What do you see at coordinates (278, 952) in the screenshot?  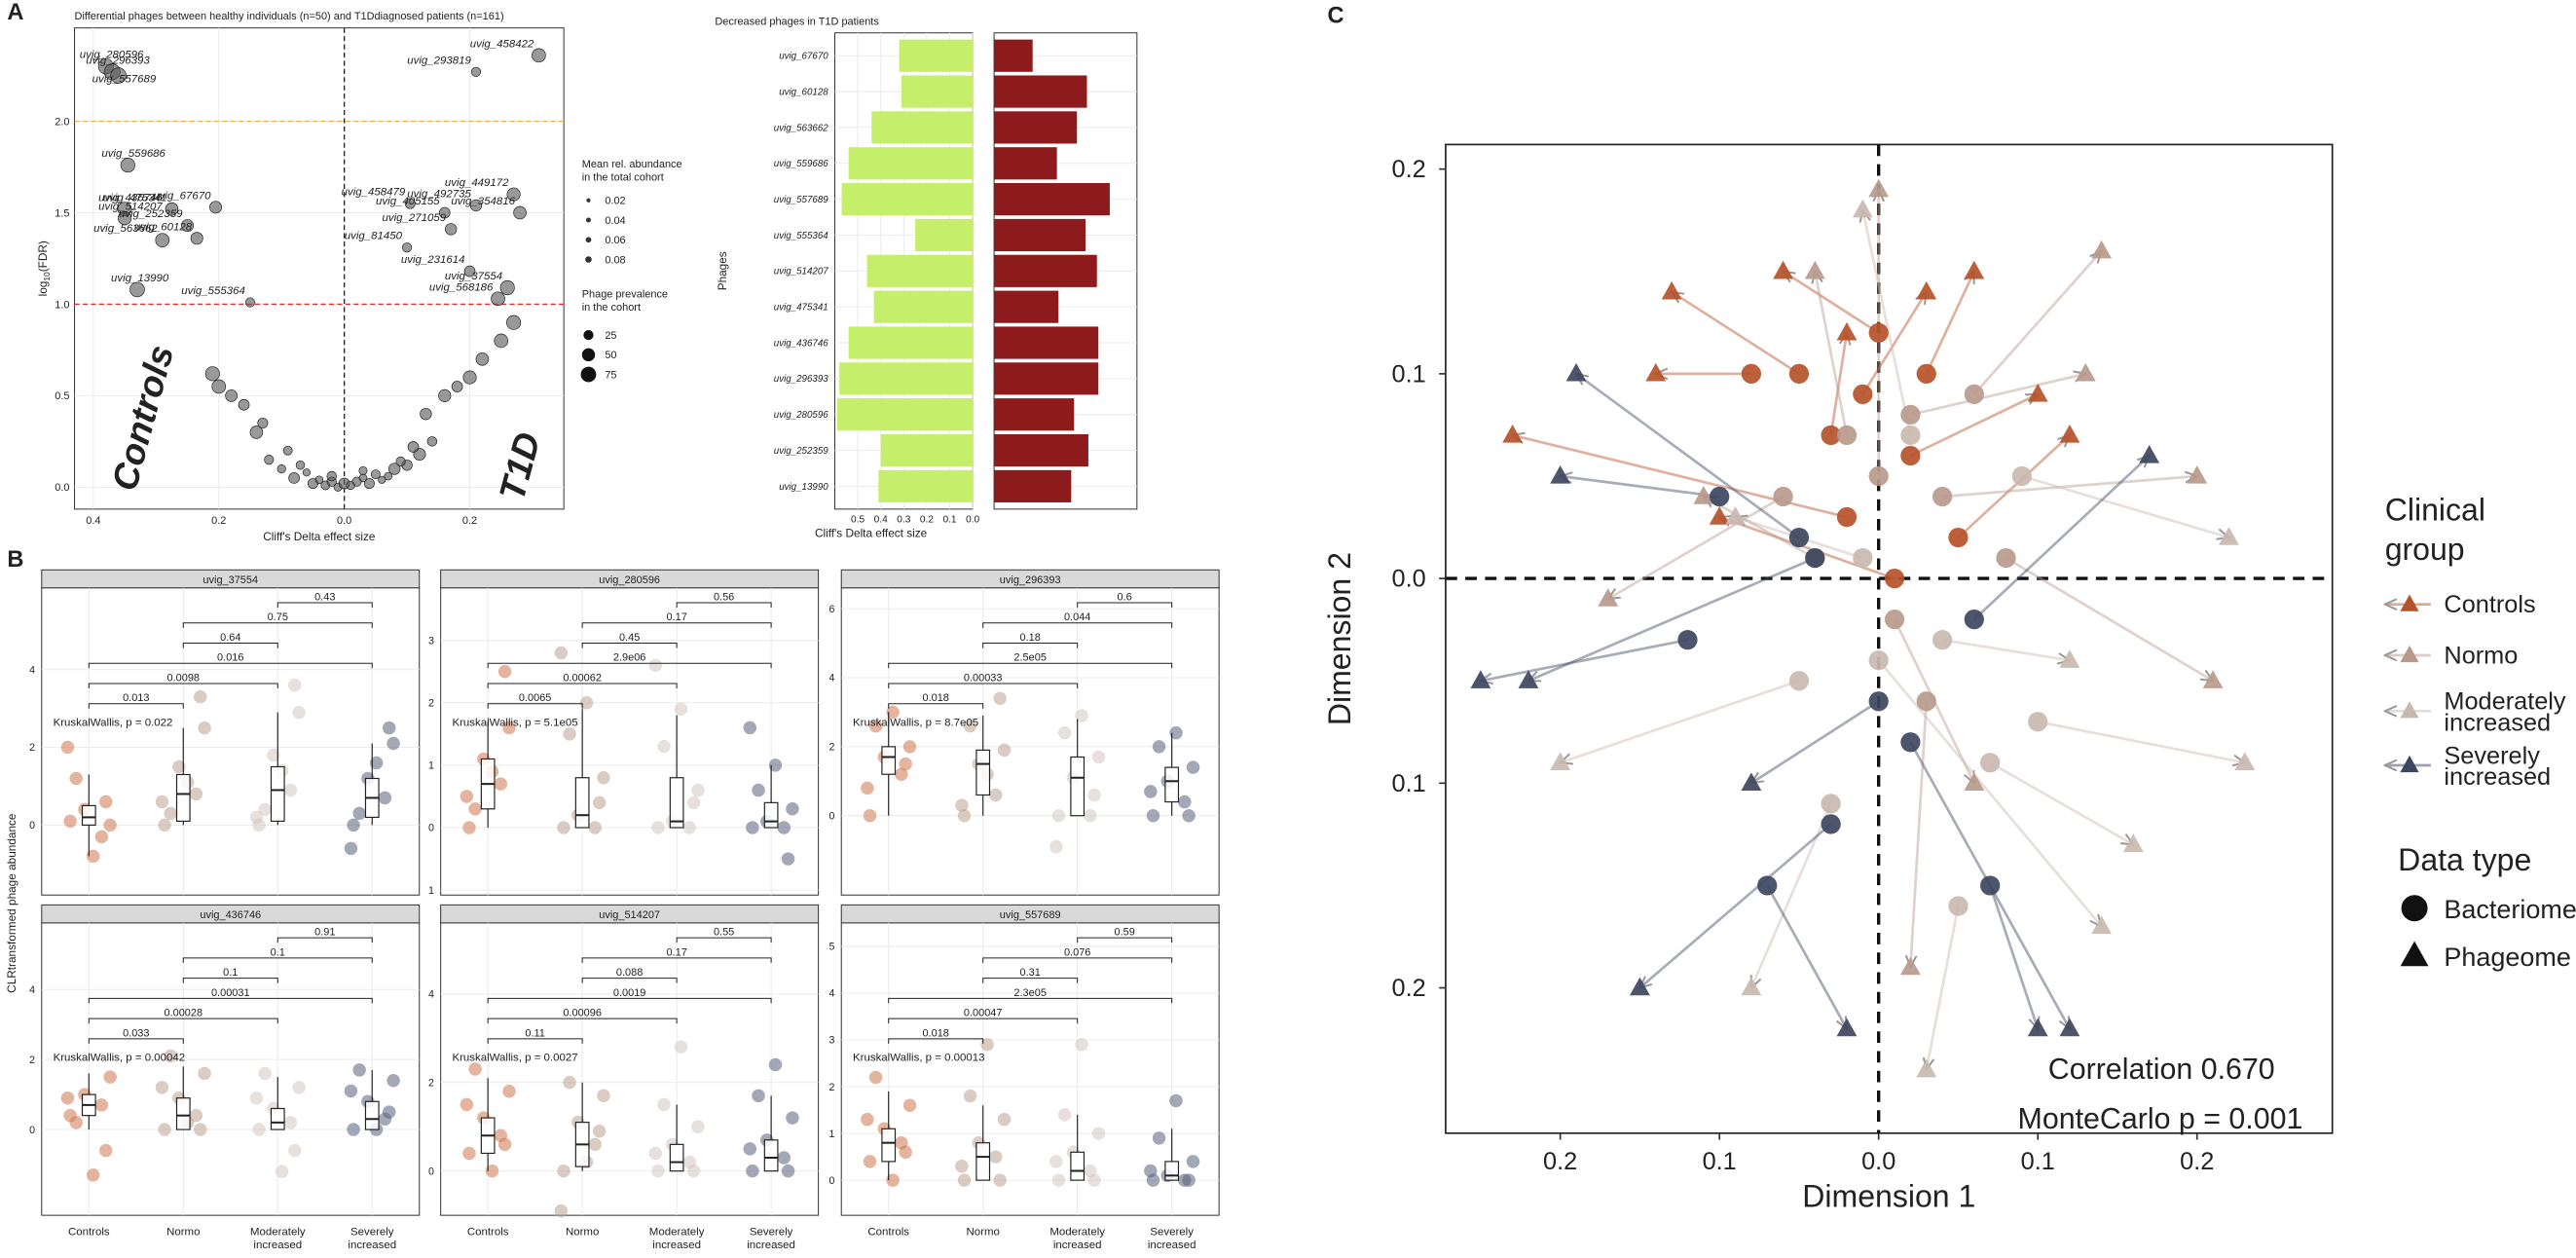 I see `p-value: 0.1` at bounding box center [278, 952].